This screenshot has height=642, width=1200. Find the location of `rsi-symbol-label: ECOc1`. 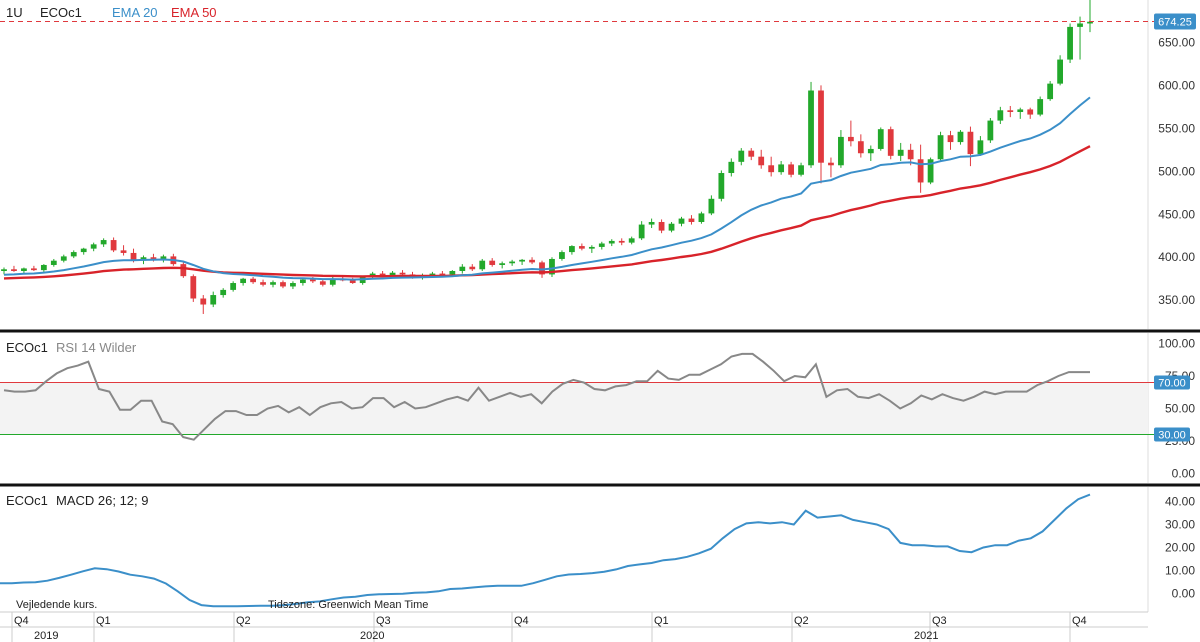

rsi-symbol-label: ECOc1 is located at coordinates (27, 347).